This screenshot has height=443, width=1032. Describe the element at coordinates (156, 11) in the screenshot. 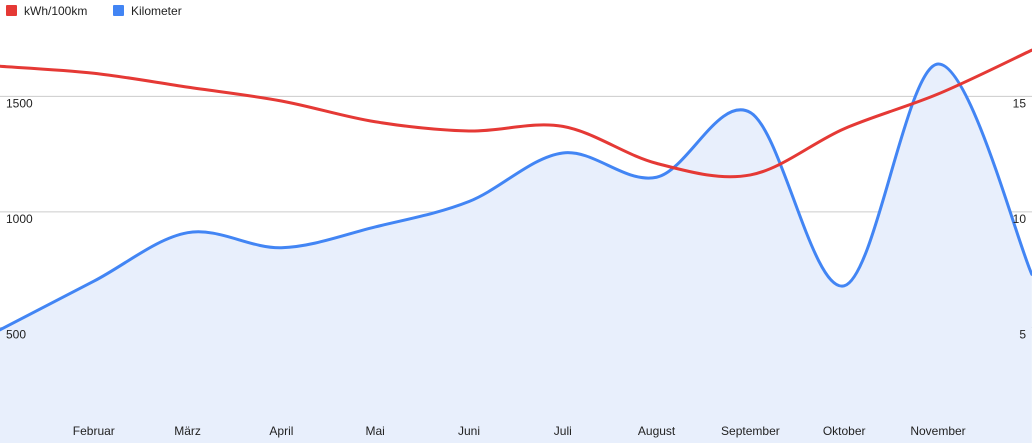

I see `legend-label: Kilometer` at that location.